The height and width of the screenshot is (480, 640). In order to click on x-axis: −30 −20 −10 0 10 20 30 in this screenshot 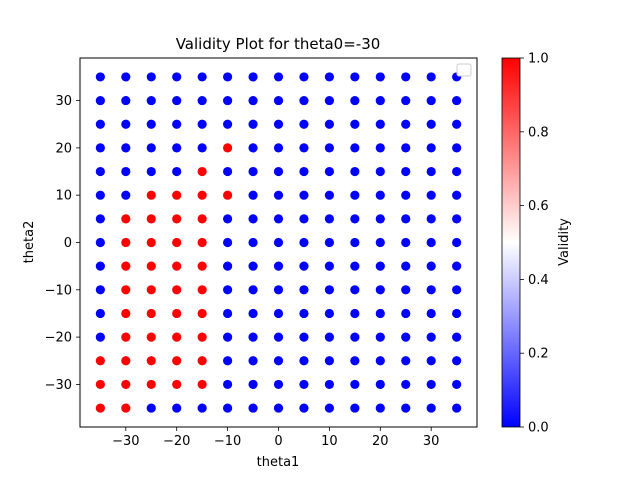, I will do `click(275, 438)`.